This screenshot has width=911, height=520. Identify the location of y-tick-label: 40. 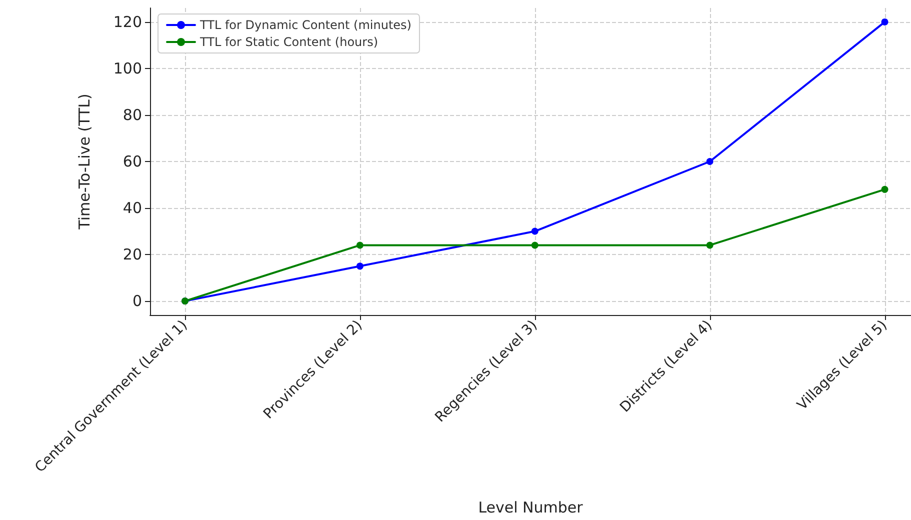
(132, 208).